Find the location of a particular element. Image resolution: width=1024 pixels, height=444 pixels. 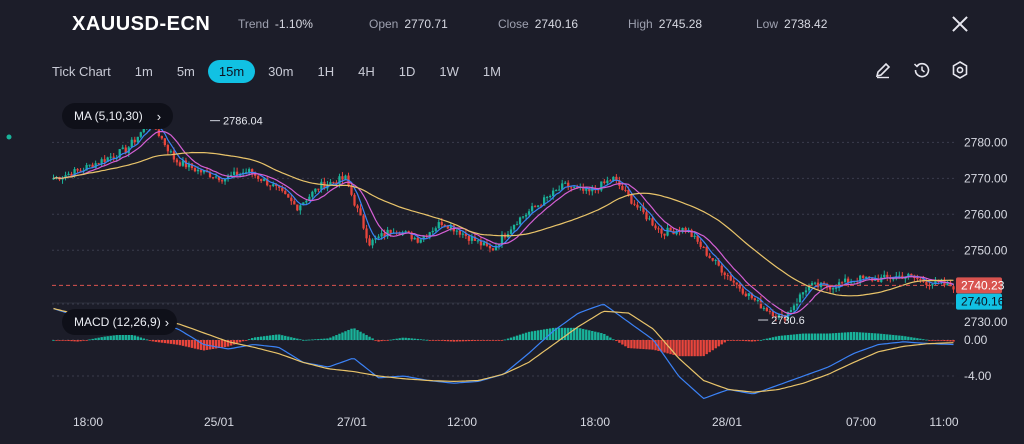

ma-indicator-pill: MA (5,10,30) › is located at coordinates (118, 116).